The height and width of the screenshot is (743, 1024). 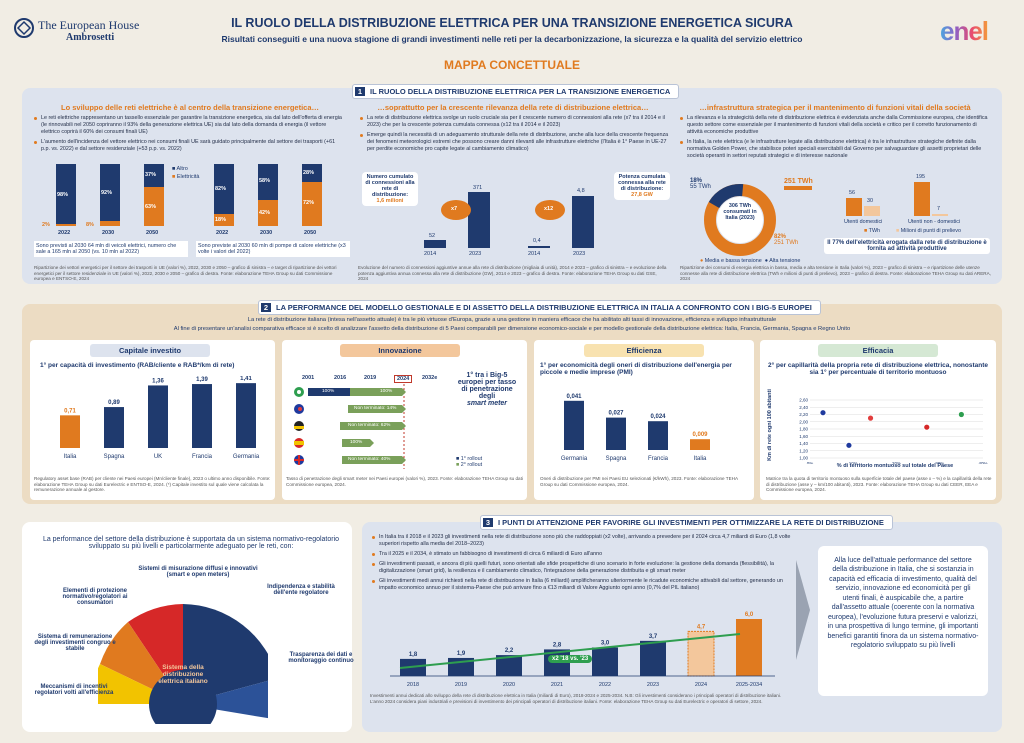 What do you see at coordinates (605, 644) in the screenshot?
I see `investment-value: 3,0` at bounding box center [605, 644].